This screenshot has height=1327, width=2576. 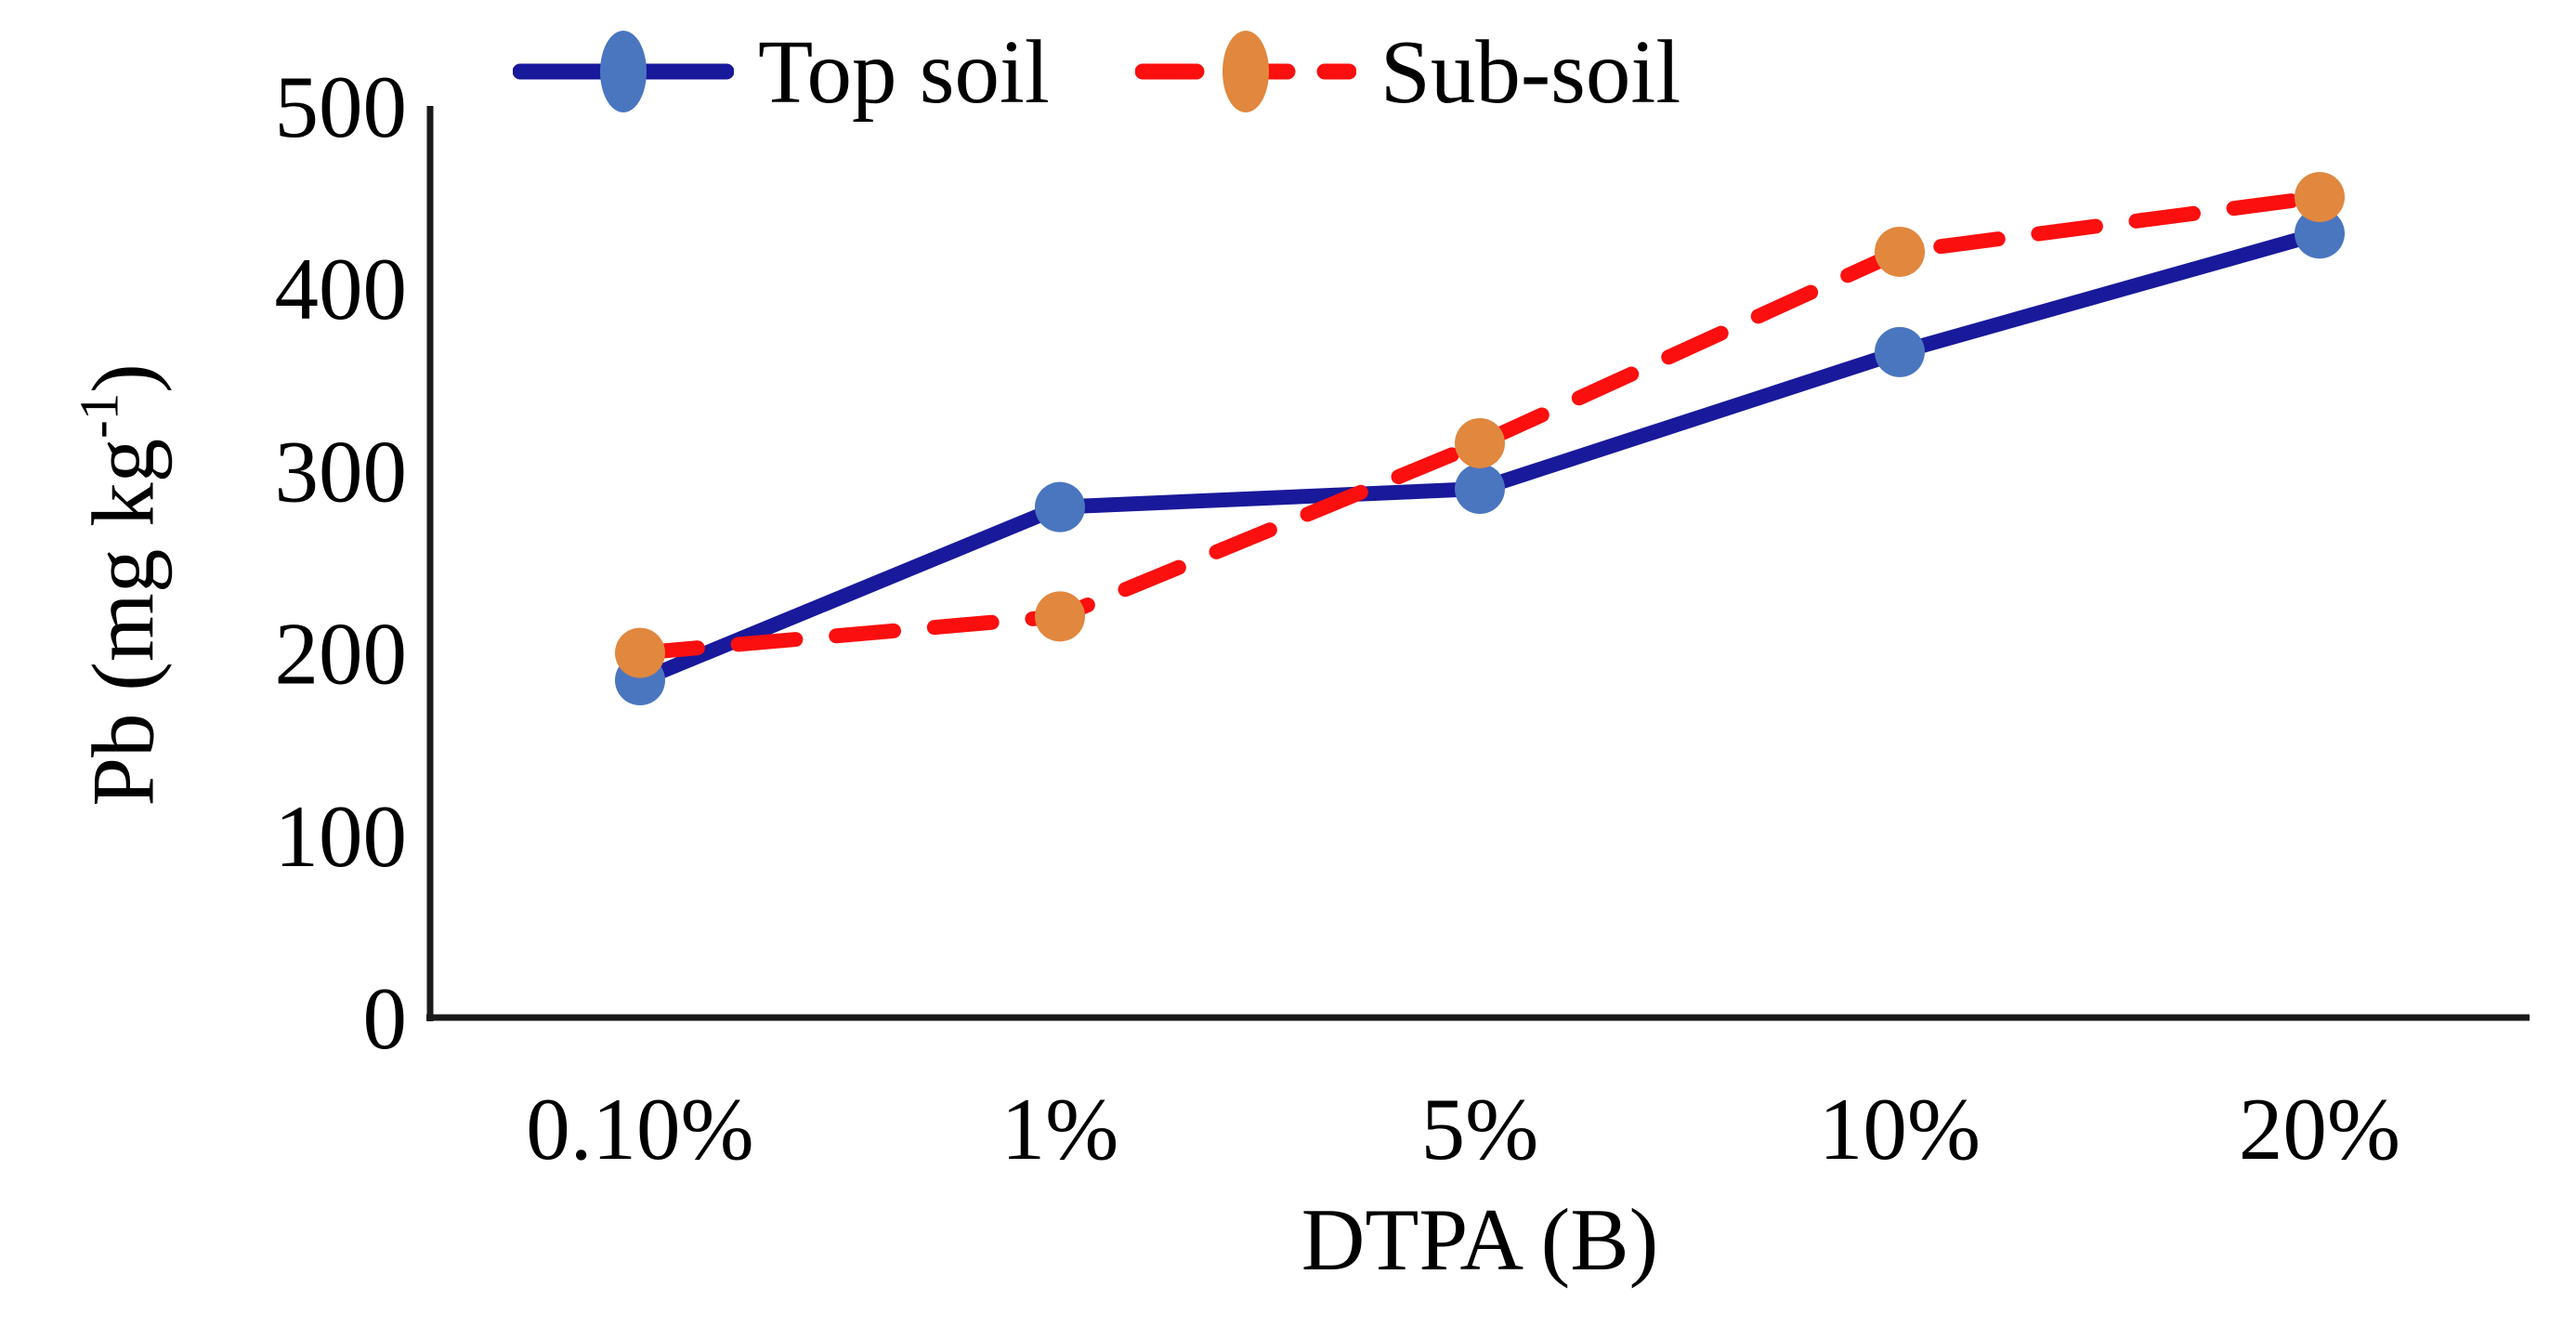 I want to click on legend-item-sub-soil: Sub-soil, so click(x=1407, y=71).